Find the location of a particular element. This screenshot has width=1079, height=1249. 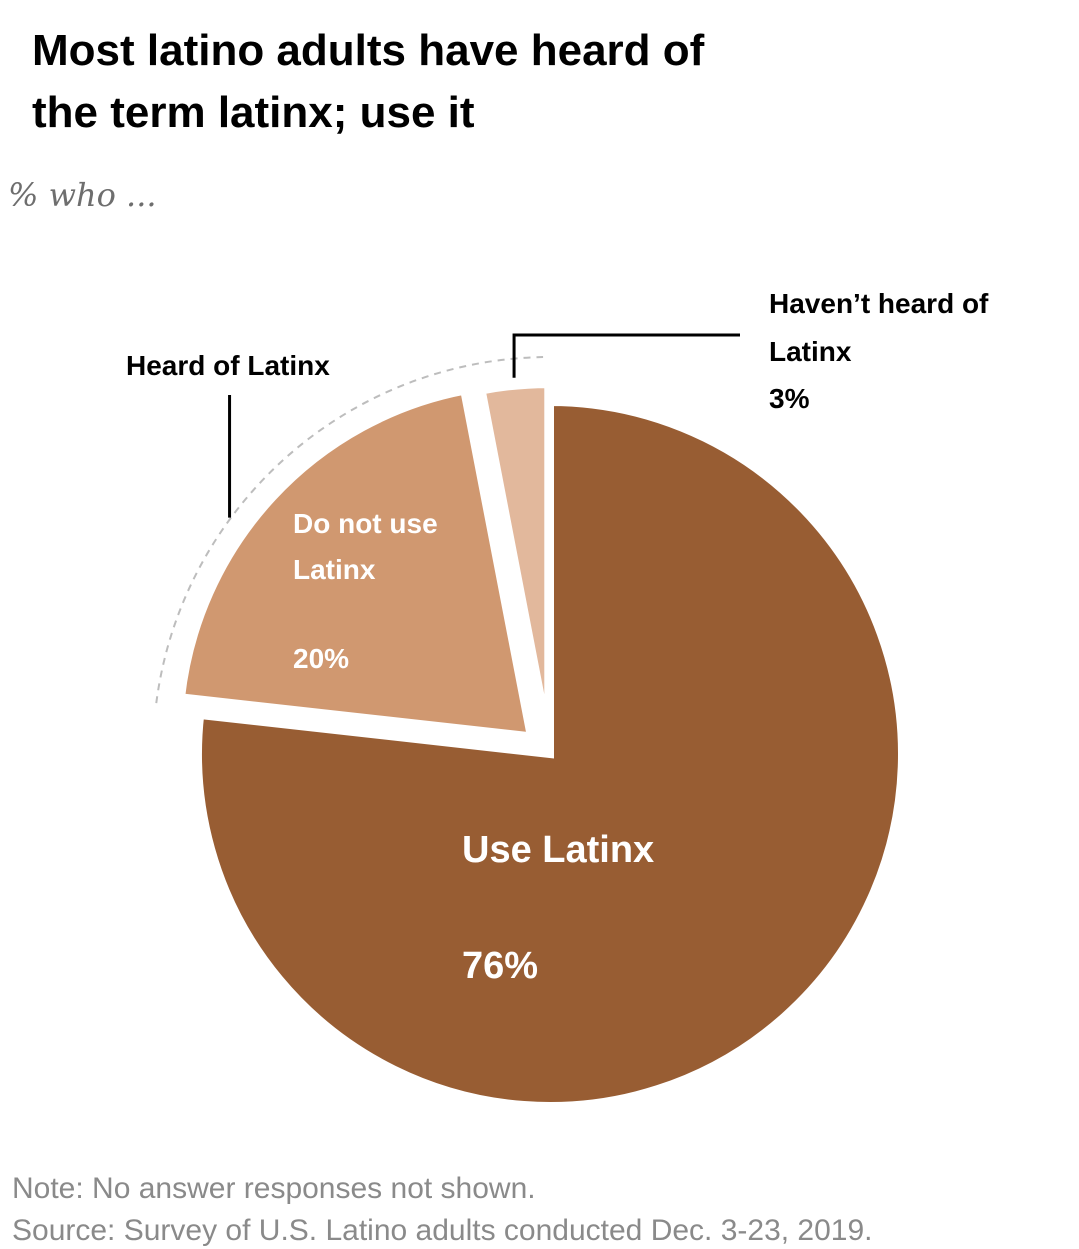

chart-title-line-1: Most latino adults have heard of is located at coordinates (368, 50).